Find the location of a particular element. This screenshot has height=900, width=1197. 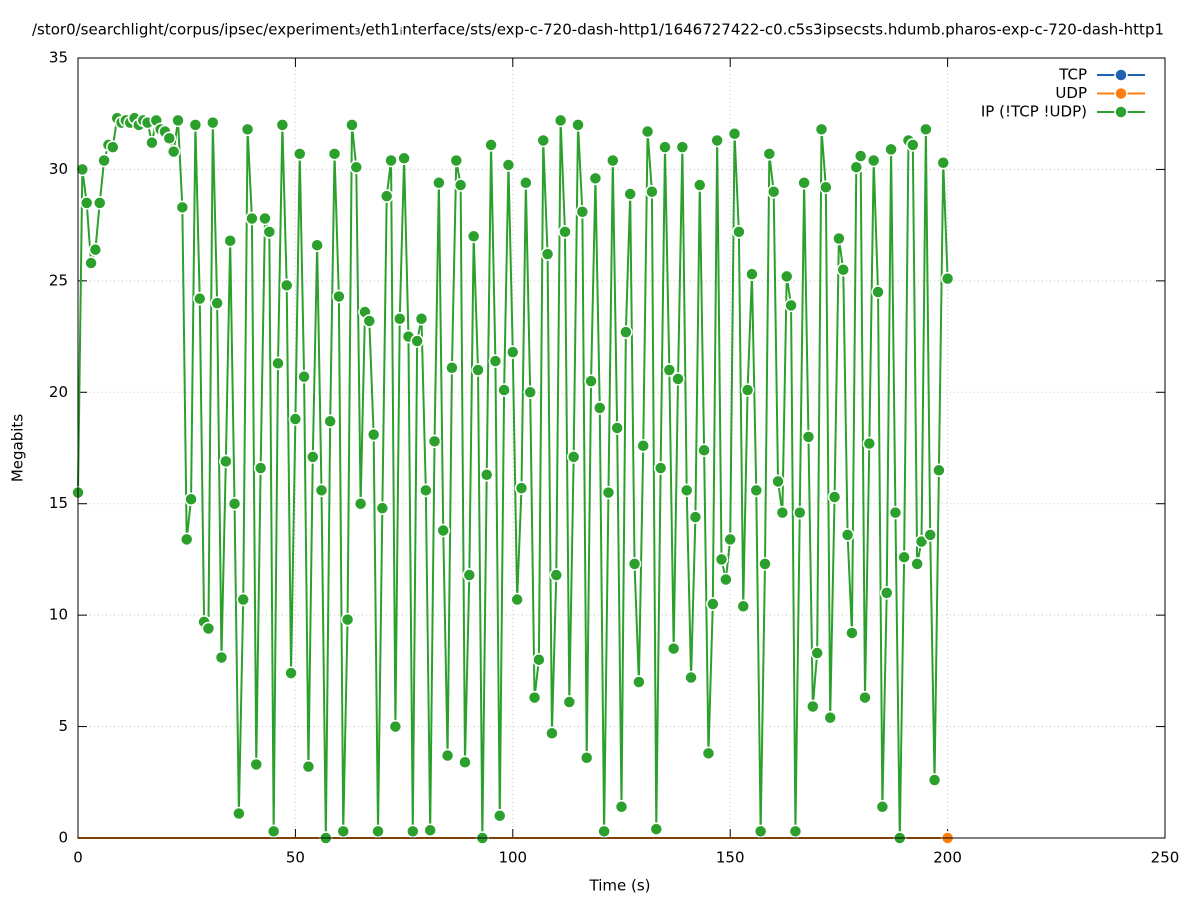

y-tick-label: 0 is located at coordinates (63, 838).